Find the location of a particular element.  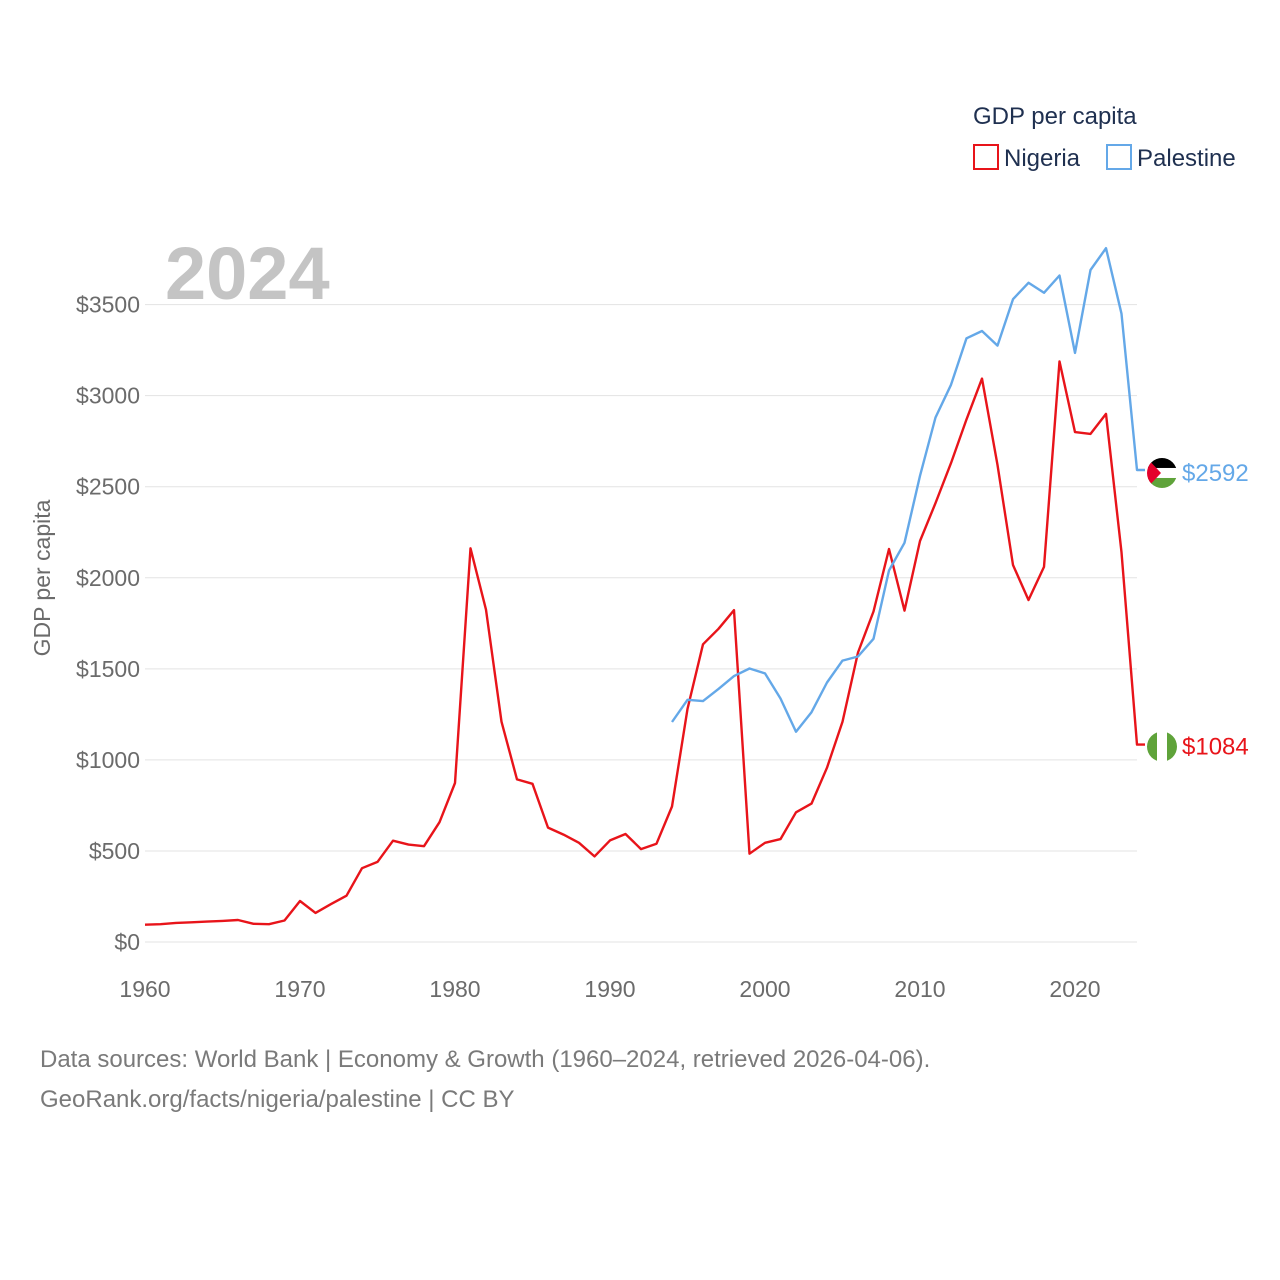

x-tick-label-1960: 1960 is located at coordinates (144, 989).